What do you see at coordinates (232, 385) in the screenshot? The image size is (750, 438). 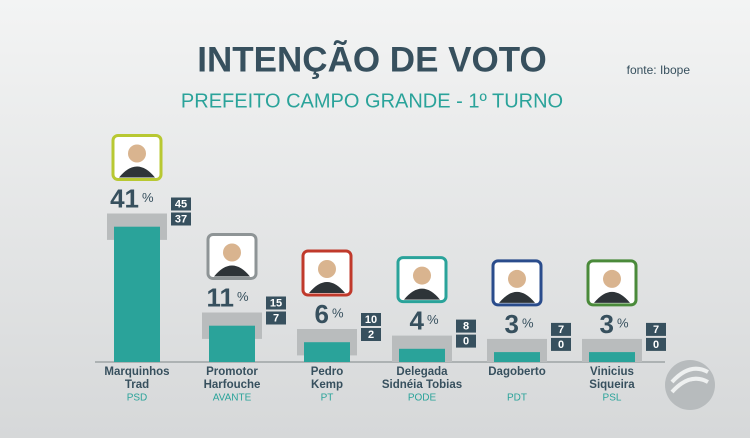 I see `x-tick-label: Harfouche` at bounding box center [232, 385].